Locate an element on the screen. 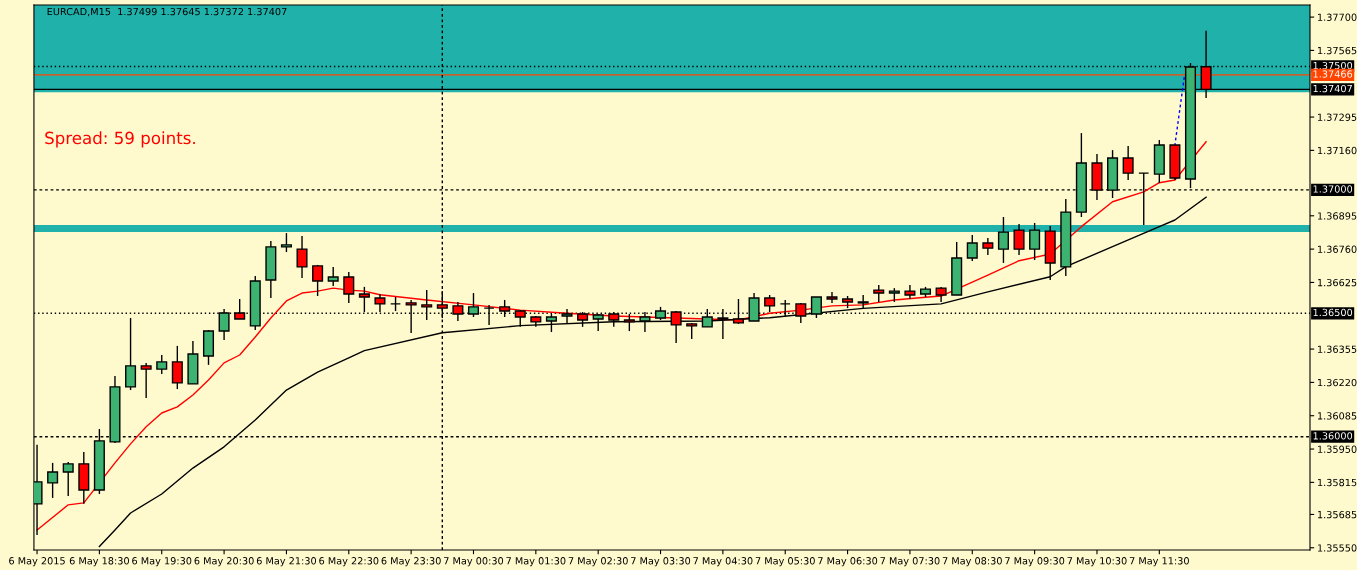 Image resolution: width=1357 pixels, height=570 pixels. ref-line-label: 1.36500 is located at coordinates (1333, 312).